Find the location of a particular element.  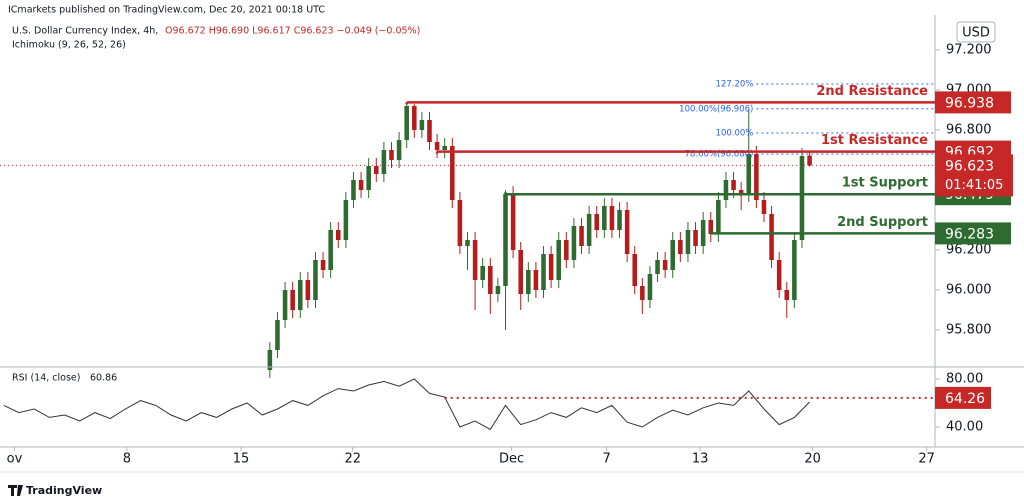

fib-label: 127.20% is located at coordinates (735, 85).